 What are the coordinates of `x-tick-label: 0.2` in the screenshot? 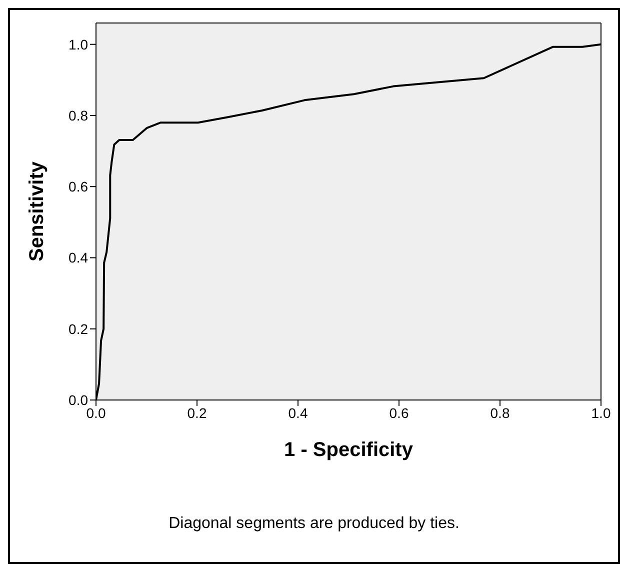 It's located at (197, 412).